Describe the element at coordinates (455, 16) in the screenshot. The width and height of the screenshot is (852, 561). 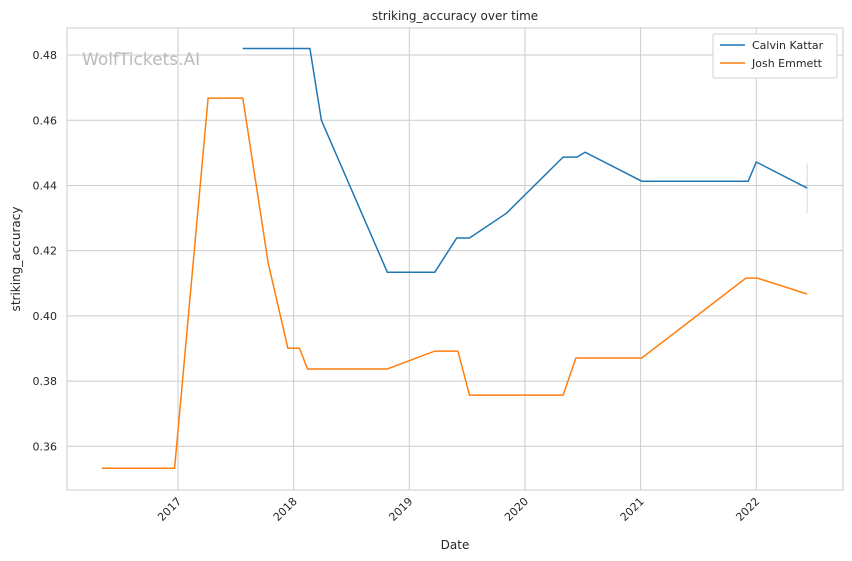
I see `chart-title: striking_accuracy over time` at that location.